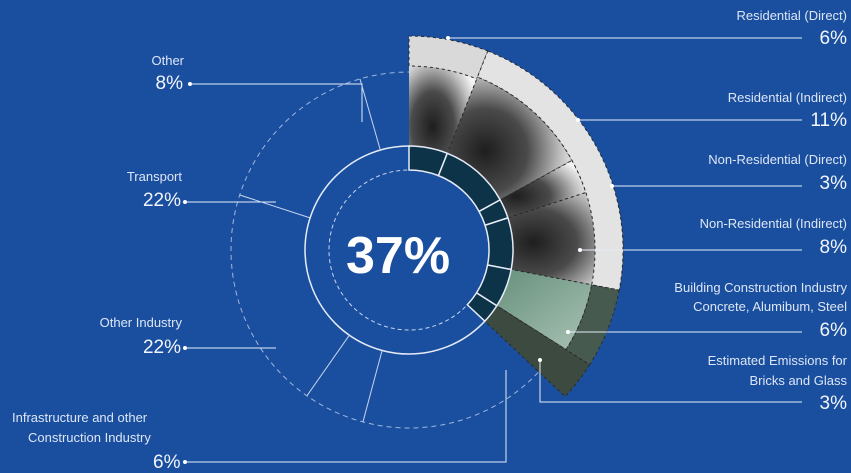 The image size is (851, 473). Describe the element at coordinates (372, 386) in the screenshot. I see `spoke-infrastructure` at that location.